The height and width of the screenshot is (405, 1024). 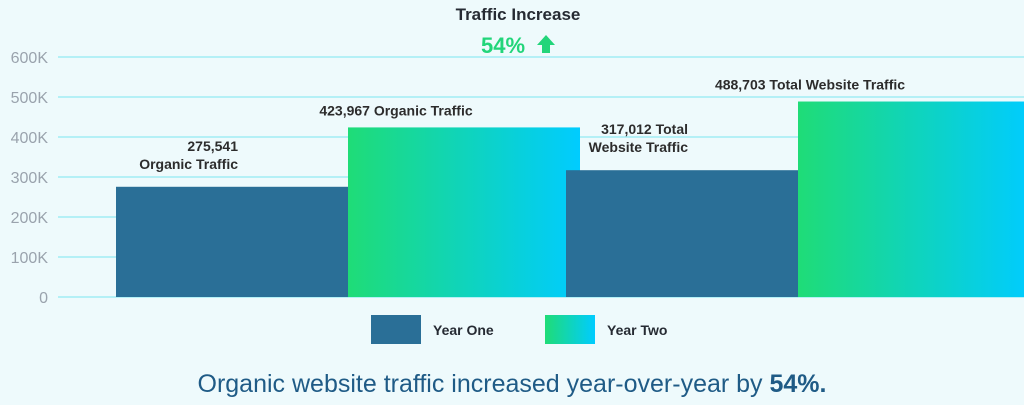 What do you see at coordinates (30, 98) in the screenshot?
I see `y-tick-label: 500K` at bounding box center [30, 98].